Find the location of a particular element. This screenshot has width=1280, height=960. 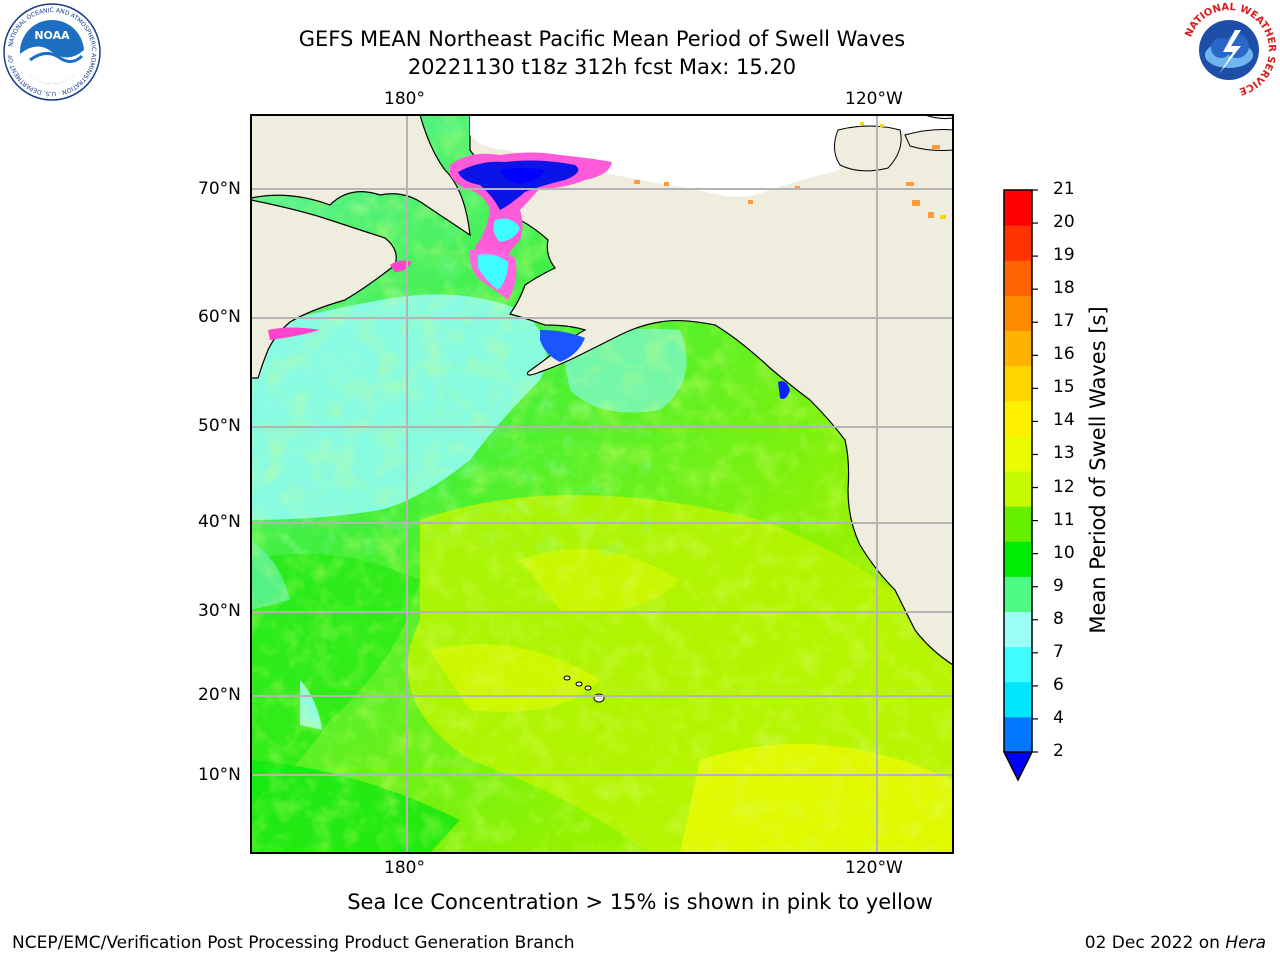

colorbar-tick-label: 19 is located at coordinates (1064, 255).